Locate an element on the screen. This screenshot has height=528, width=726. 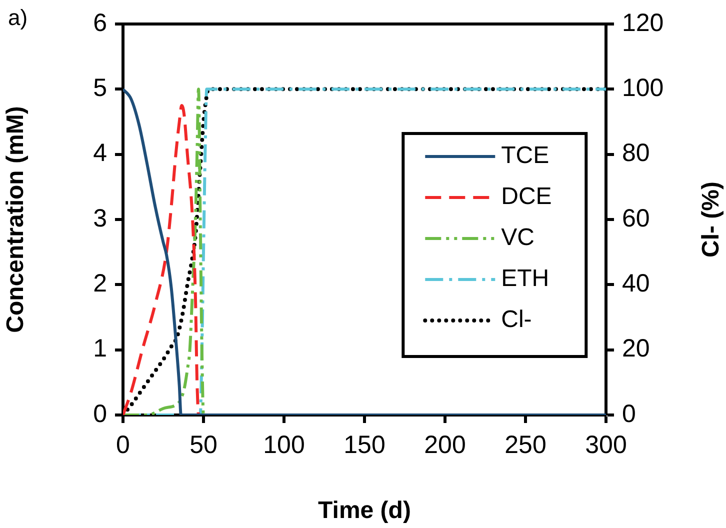
y-tick-label: 4 is located at coordinates (100, 153).